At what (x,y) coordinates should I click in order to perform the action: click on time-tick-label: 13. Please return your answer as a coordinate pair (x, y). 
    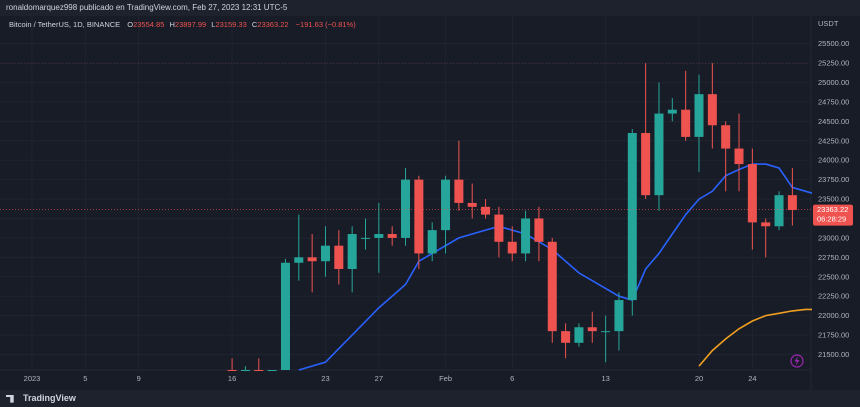
    Looking at the image, I should click on (605, 378).